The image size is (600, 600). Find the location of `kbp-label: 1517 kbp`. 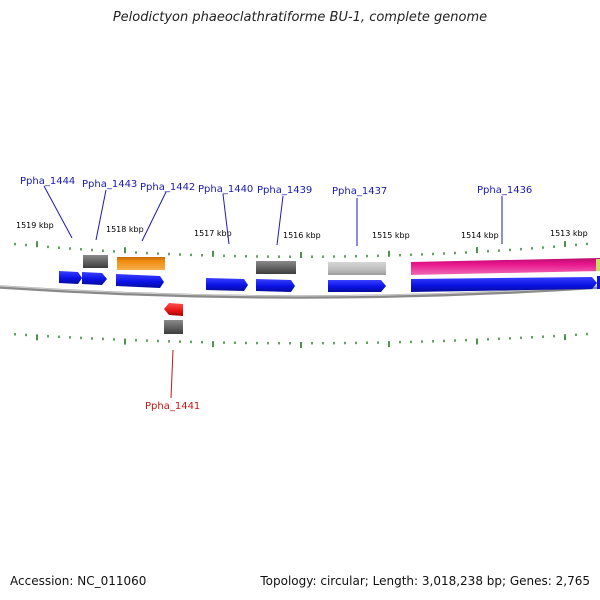

kbp-label: 1517 kbp is located at coordinates (213, 233).